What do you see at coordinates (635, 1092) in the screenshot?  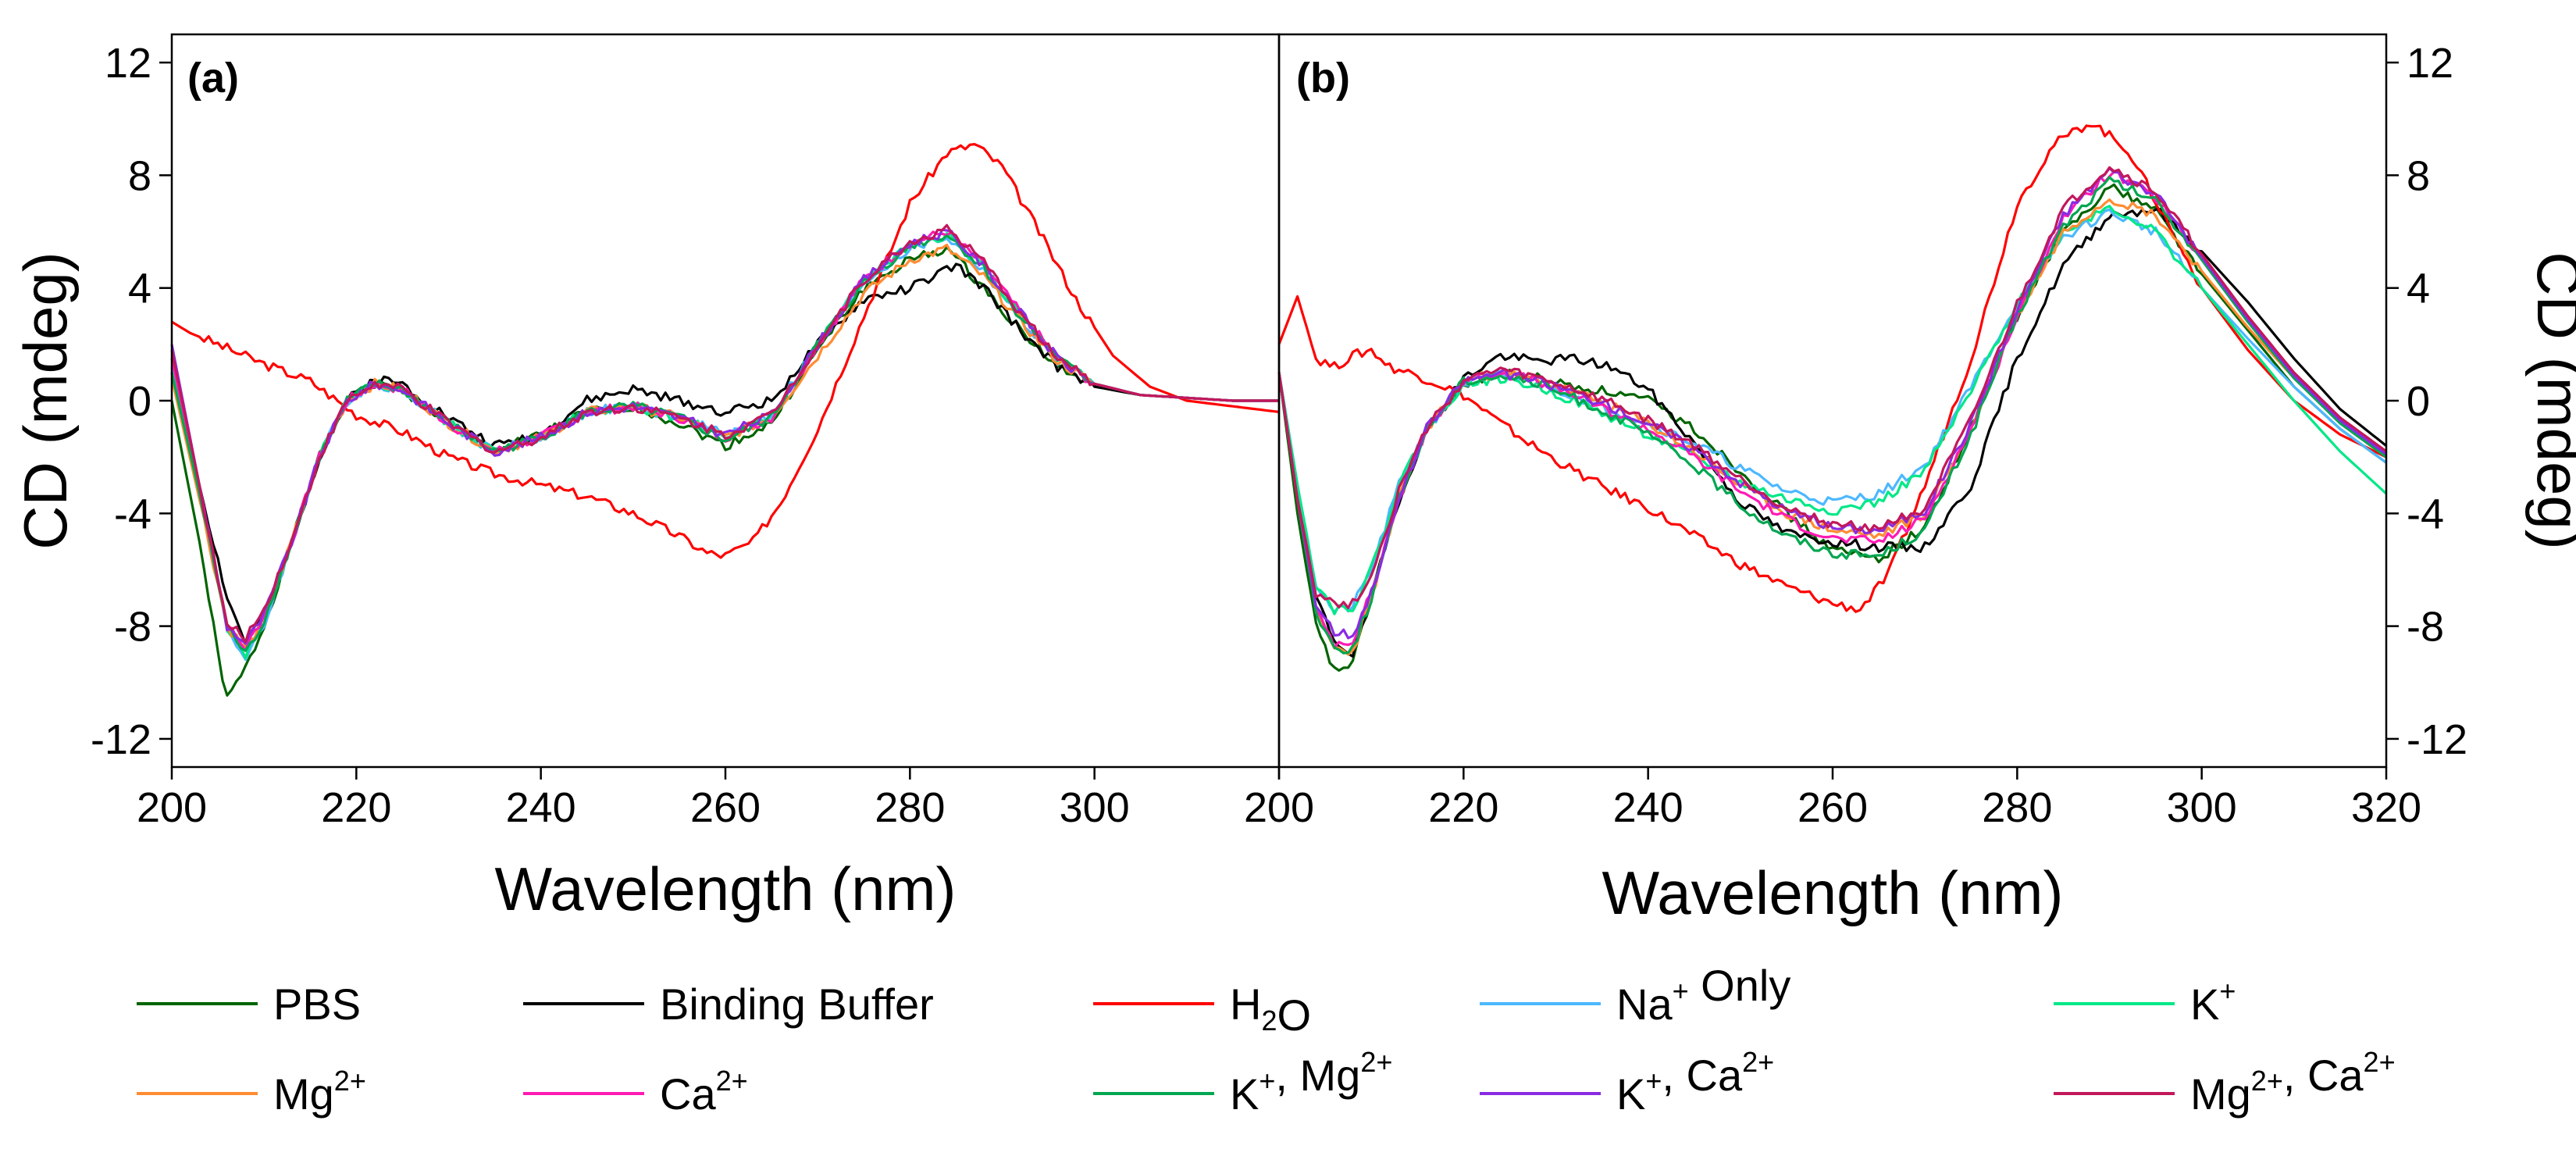 I see `legend-item-ca: Ca2+` at bounding box center [635, 1092].